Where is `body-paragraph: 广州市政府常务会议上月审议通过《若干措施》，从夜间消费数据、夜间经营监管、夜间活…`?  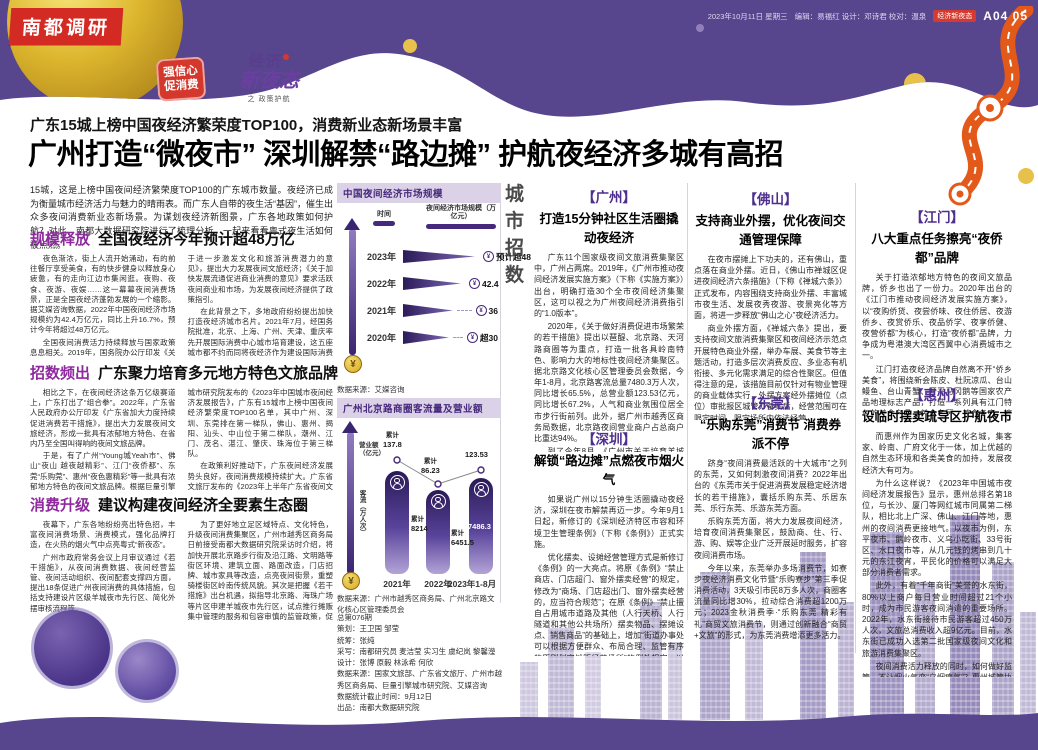 body-paragraph: 广州市政府常务会议上月审议通过《若干措施》，从夜间消费数据、夜间经营监管、夜间活… is located at coordinates (103, 582).